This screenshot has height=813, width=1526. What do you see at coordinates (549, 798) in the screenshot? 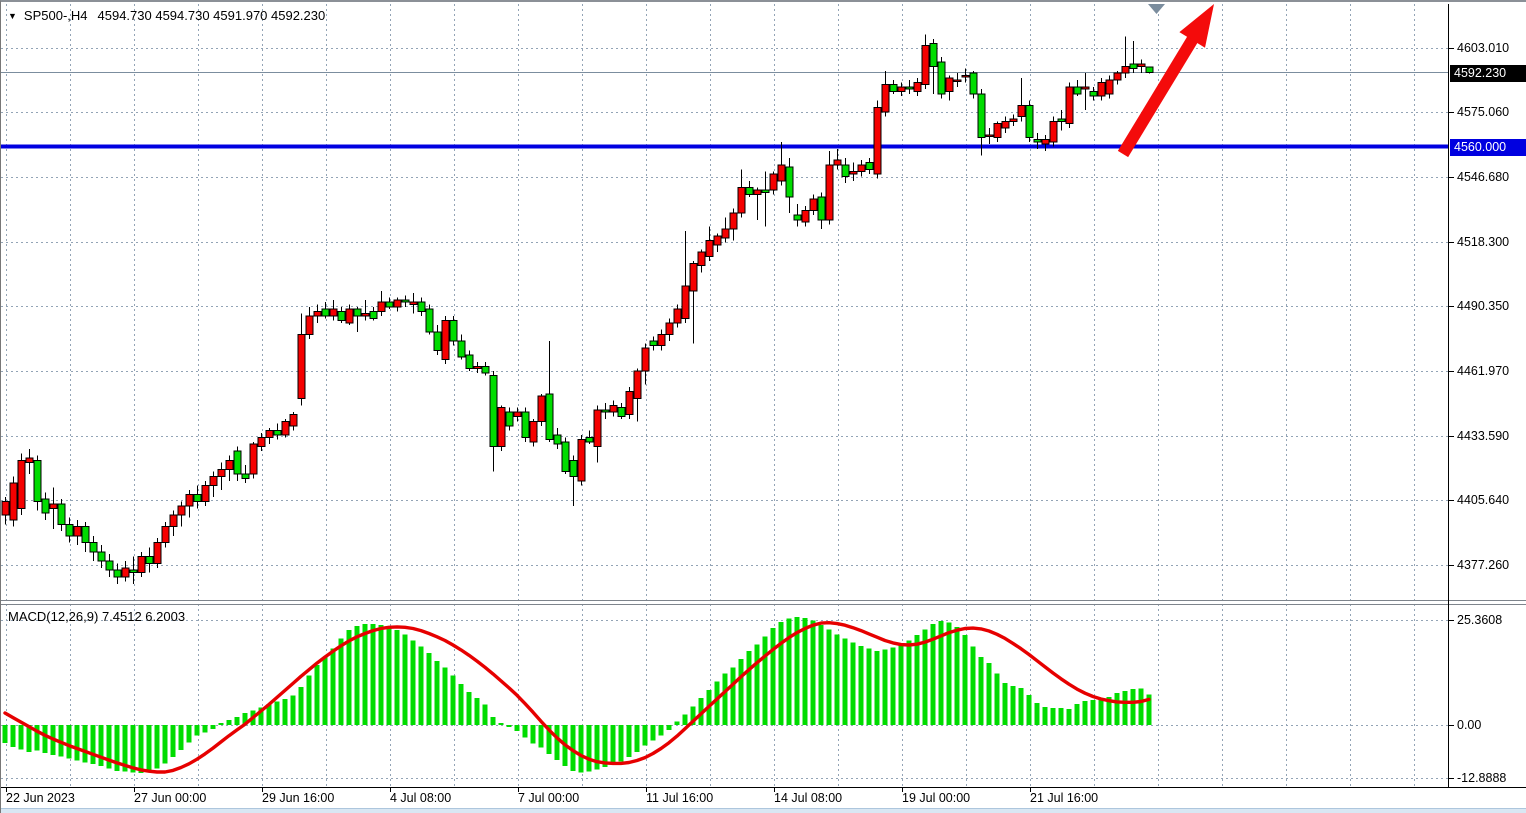
I see `time-axis-label: 7 Jul 00:00` at bounding box center [549, 798].